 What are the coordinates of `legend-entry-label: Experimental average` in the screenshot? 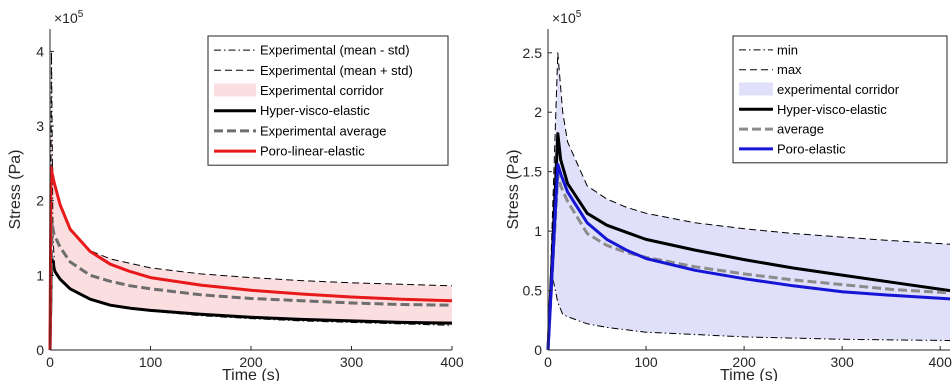 It's located at (323, 130).